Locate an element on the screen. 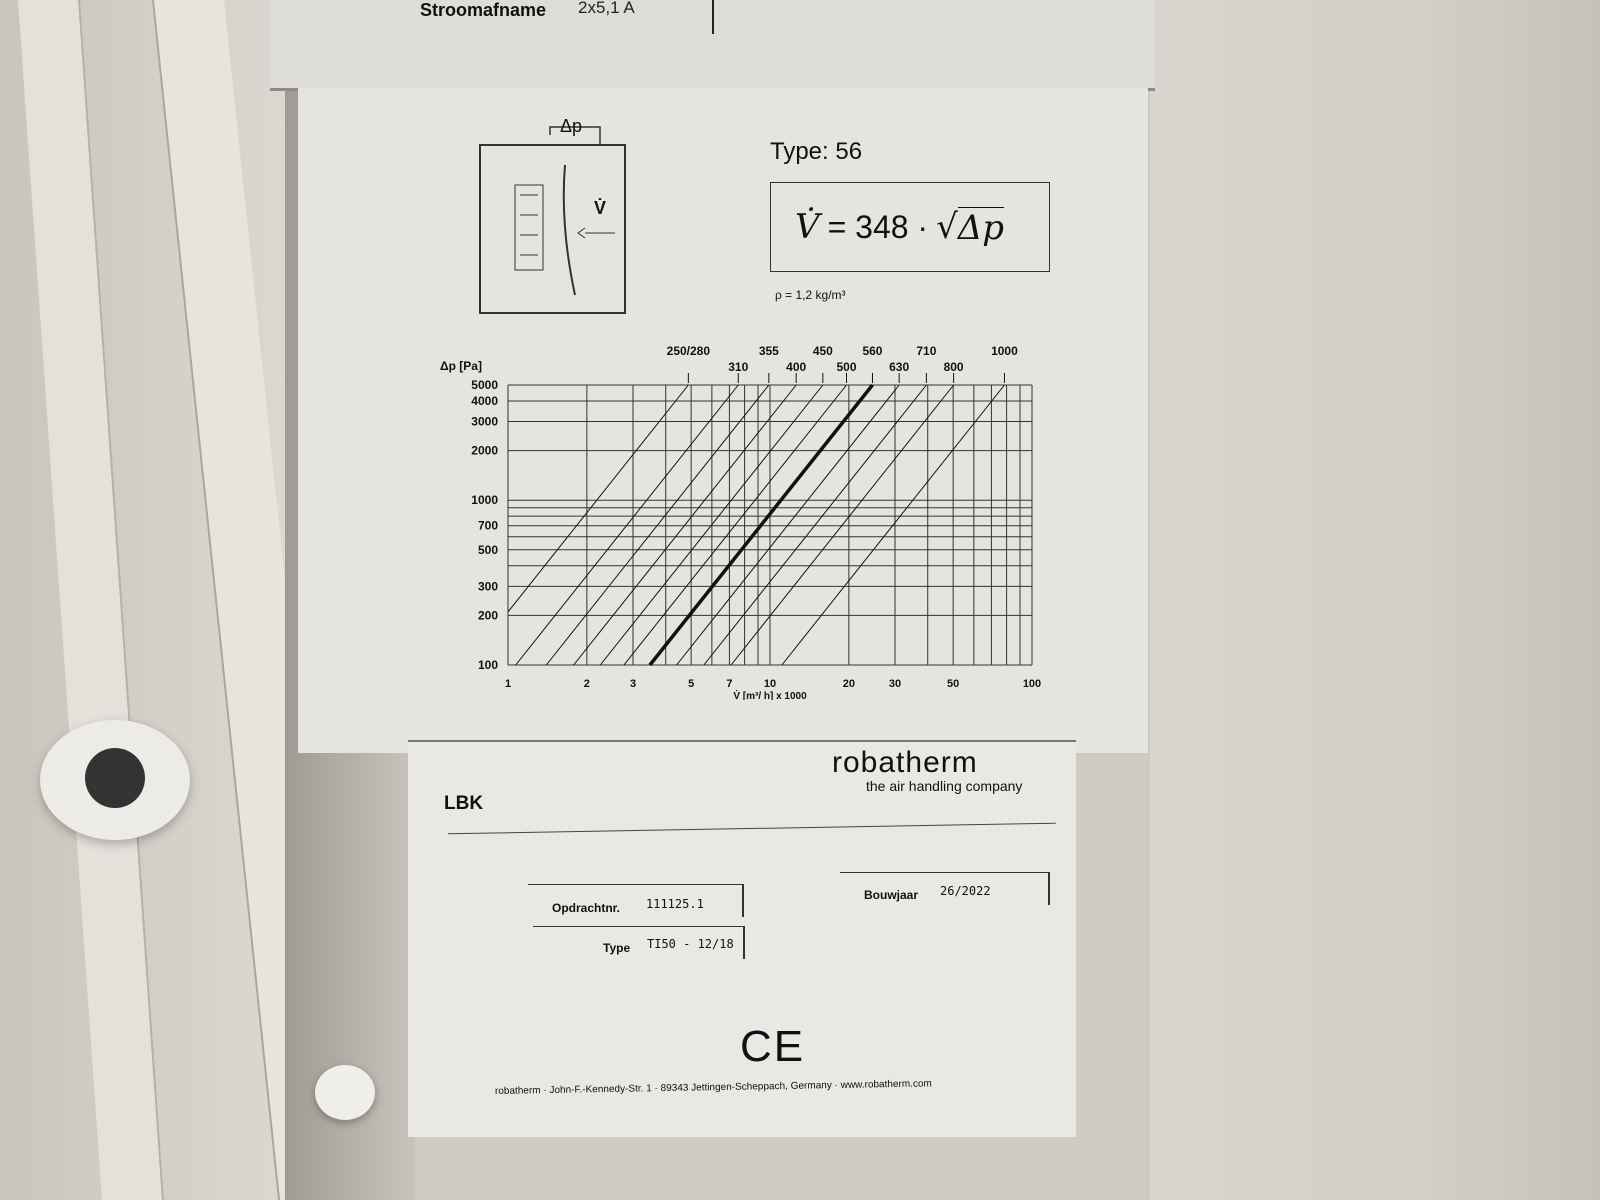 The height and width of the screenshot is (1200, 1600). diameter-label: 630 is located at coordinates (899, 367).